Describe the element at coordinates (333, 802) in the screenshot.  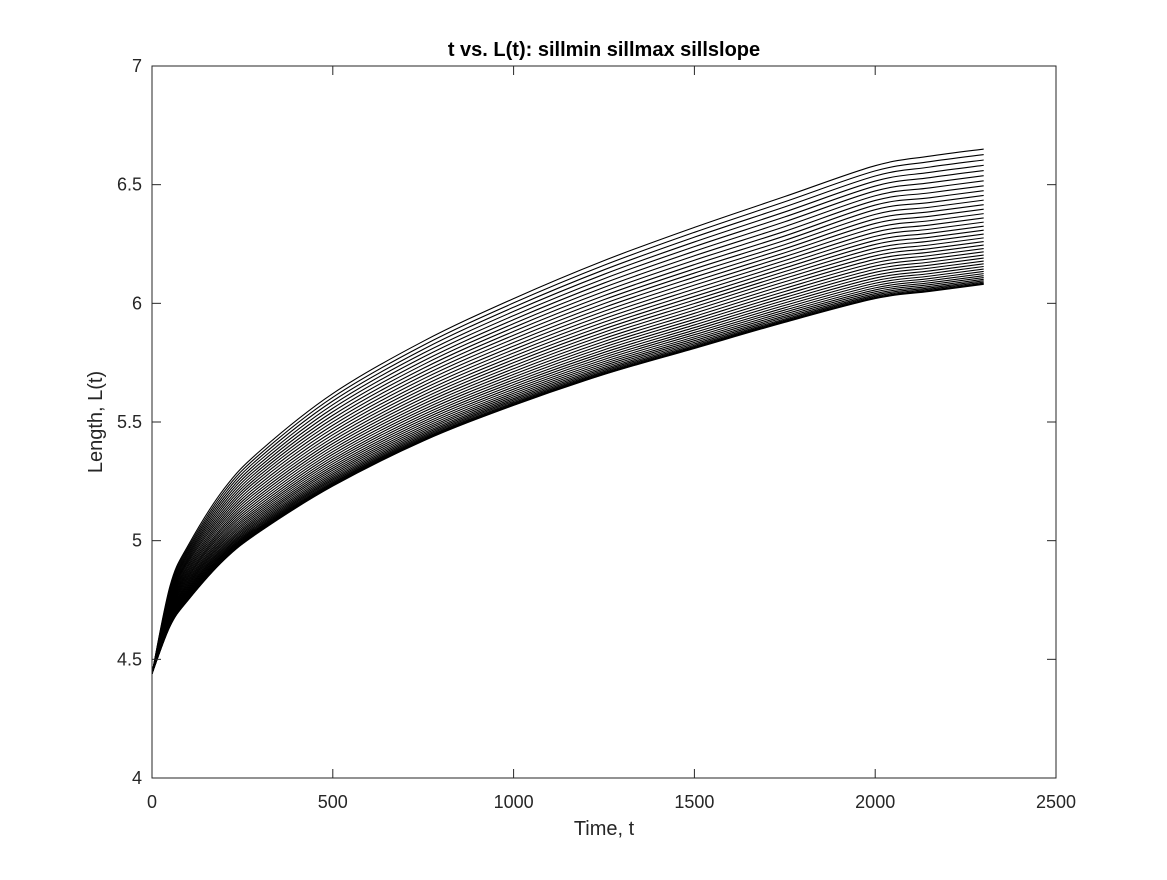
I see `x-tick-label: 500` at that location.